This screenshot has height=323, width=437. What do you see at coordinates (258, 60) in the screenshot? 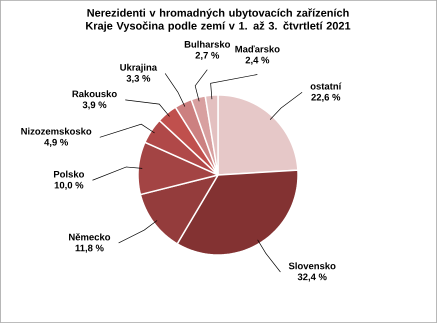
I see `data-label: 2,4 %` at bounding box center [258, 60].